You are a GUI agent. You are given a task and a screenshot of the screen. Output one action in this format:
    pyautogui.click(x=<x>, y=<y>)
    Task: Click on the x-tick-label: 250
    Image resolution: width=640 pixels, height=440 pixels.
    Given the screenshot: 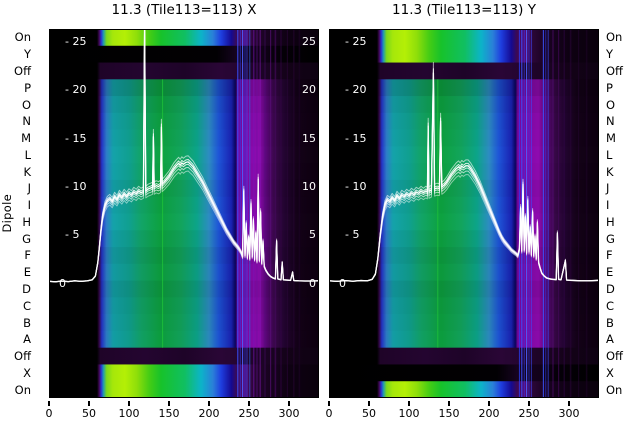 What is the action you would take?
    pyautogui.click(x=249, y=413)
    